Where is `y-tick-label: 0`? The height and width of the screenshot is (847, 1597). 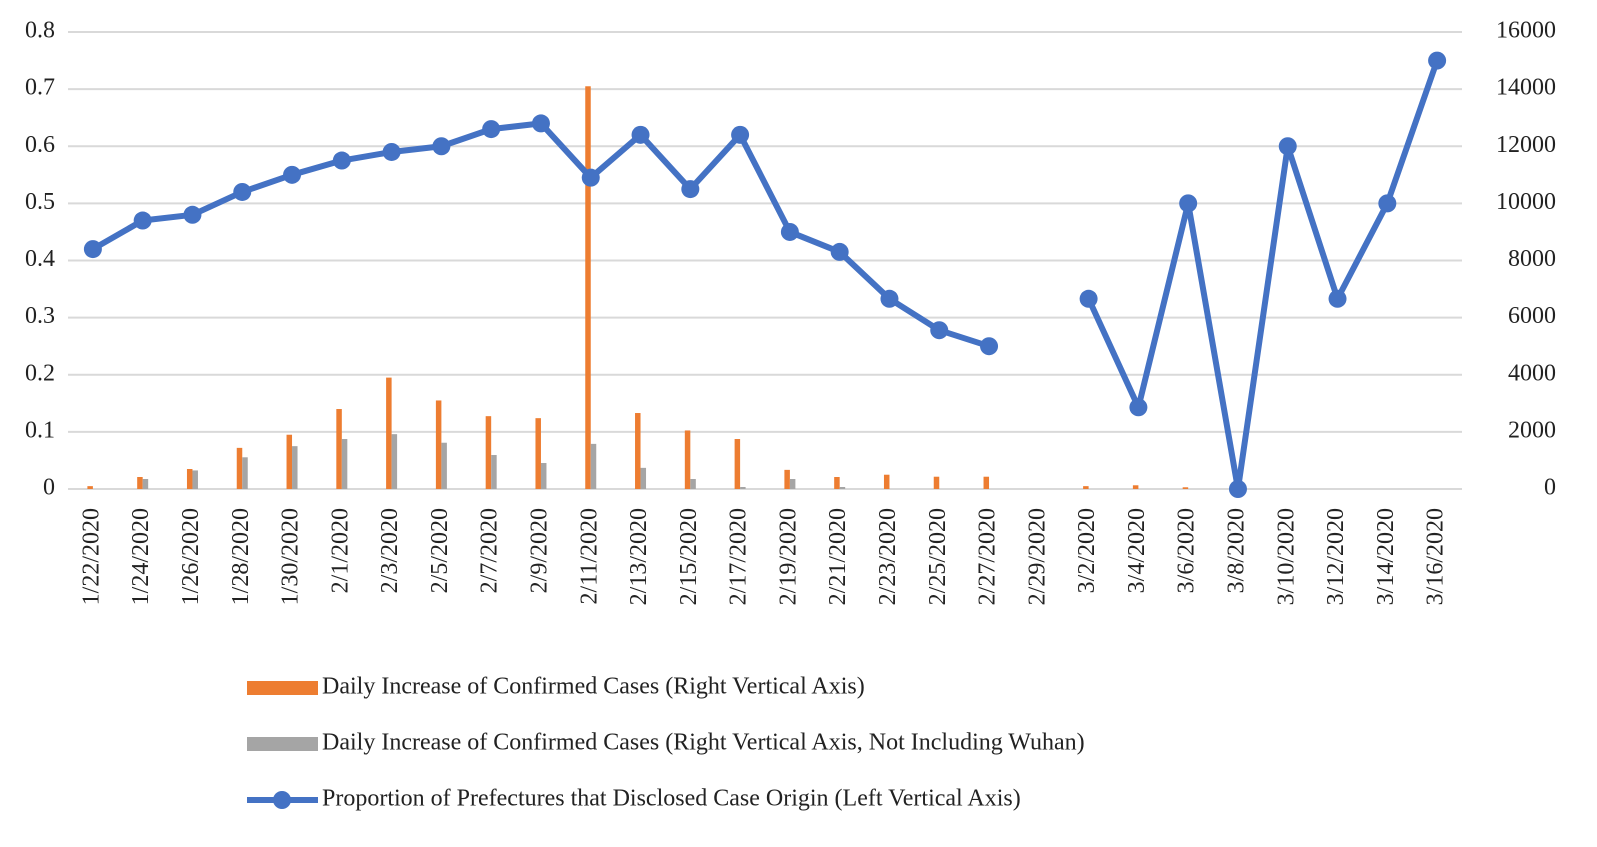 y-tick-label: 0 is located at coordinates (49, 488).